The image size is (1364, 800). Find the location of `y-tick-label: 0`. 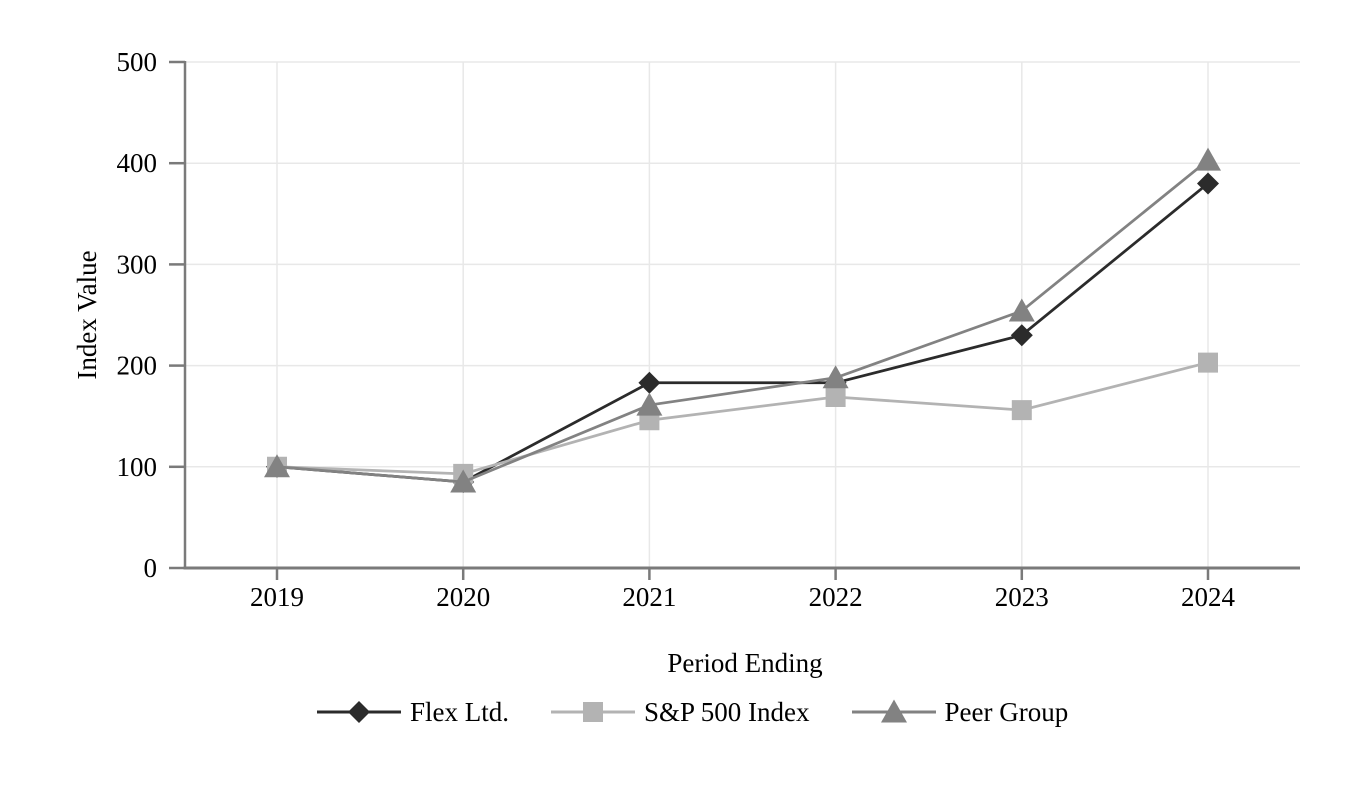

y-tick-label: 0 is located at coordinates (151, 568).